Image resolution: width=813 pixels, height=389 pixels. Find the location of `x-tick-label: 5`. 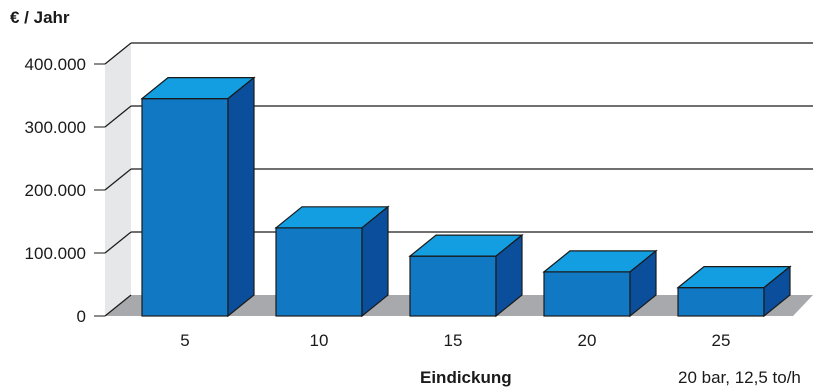

x-tick-label: 5 is located at coordinates (184, 340).